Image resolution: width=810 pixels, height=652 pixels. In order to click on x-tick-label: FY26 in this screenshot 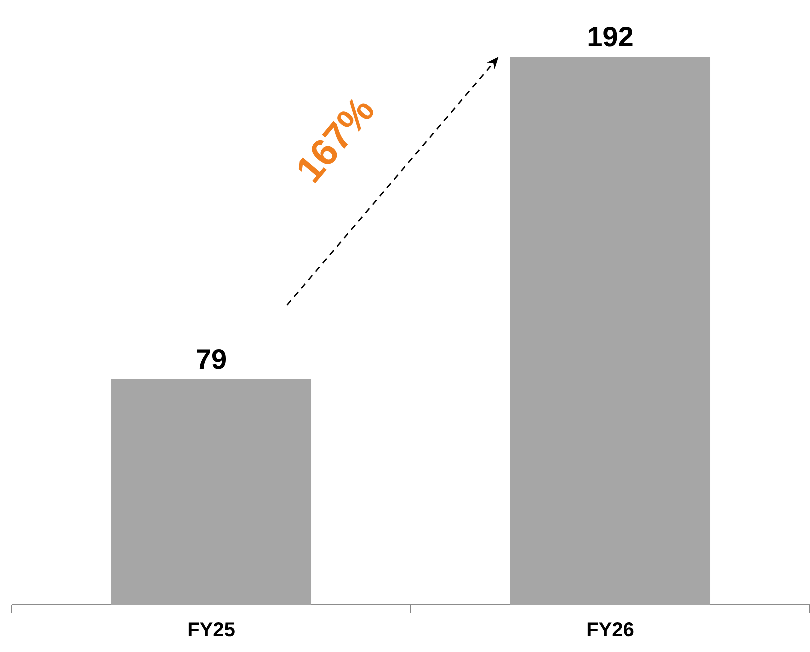, I will do `click(611, 629)`.